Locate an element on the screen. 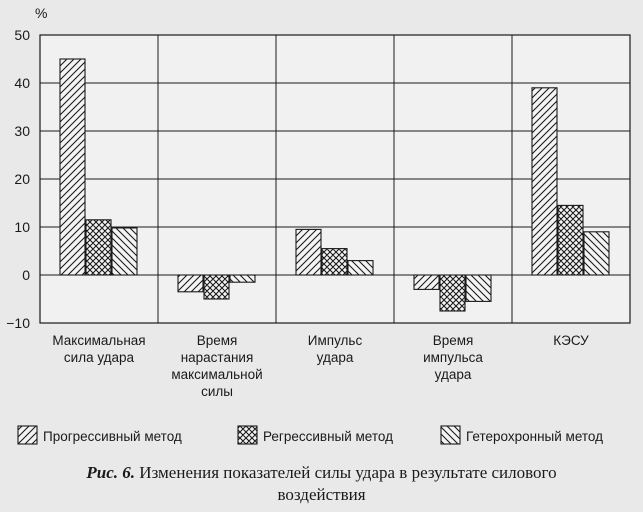  category-label: Время импульса удара is located at coordinates (453, 357).